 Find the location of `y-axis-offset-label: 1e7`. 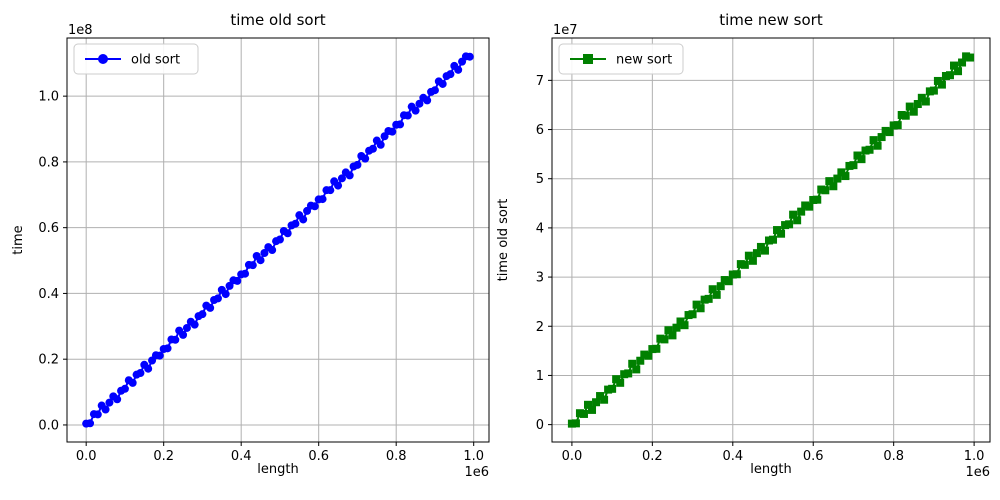

y-axis-offset-label: 1e7 is located at coordinates (565, 30).